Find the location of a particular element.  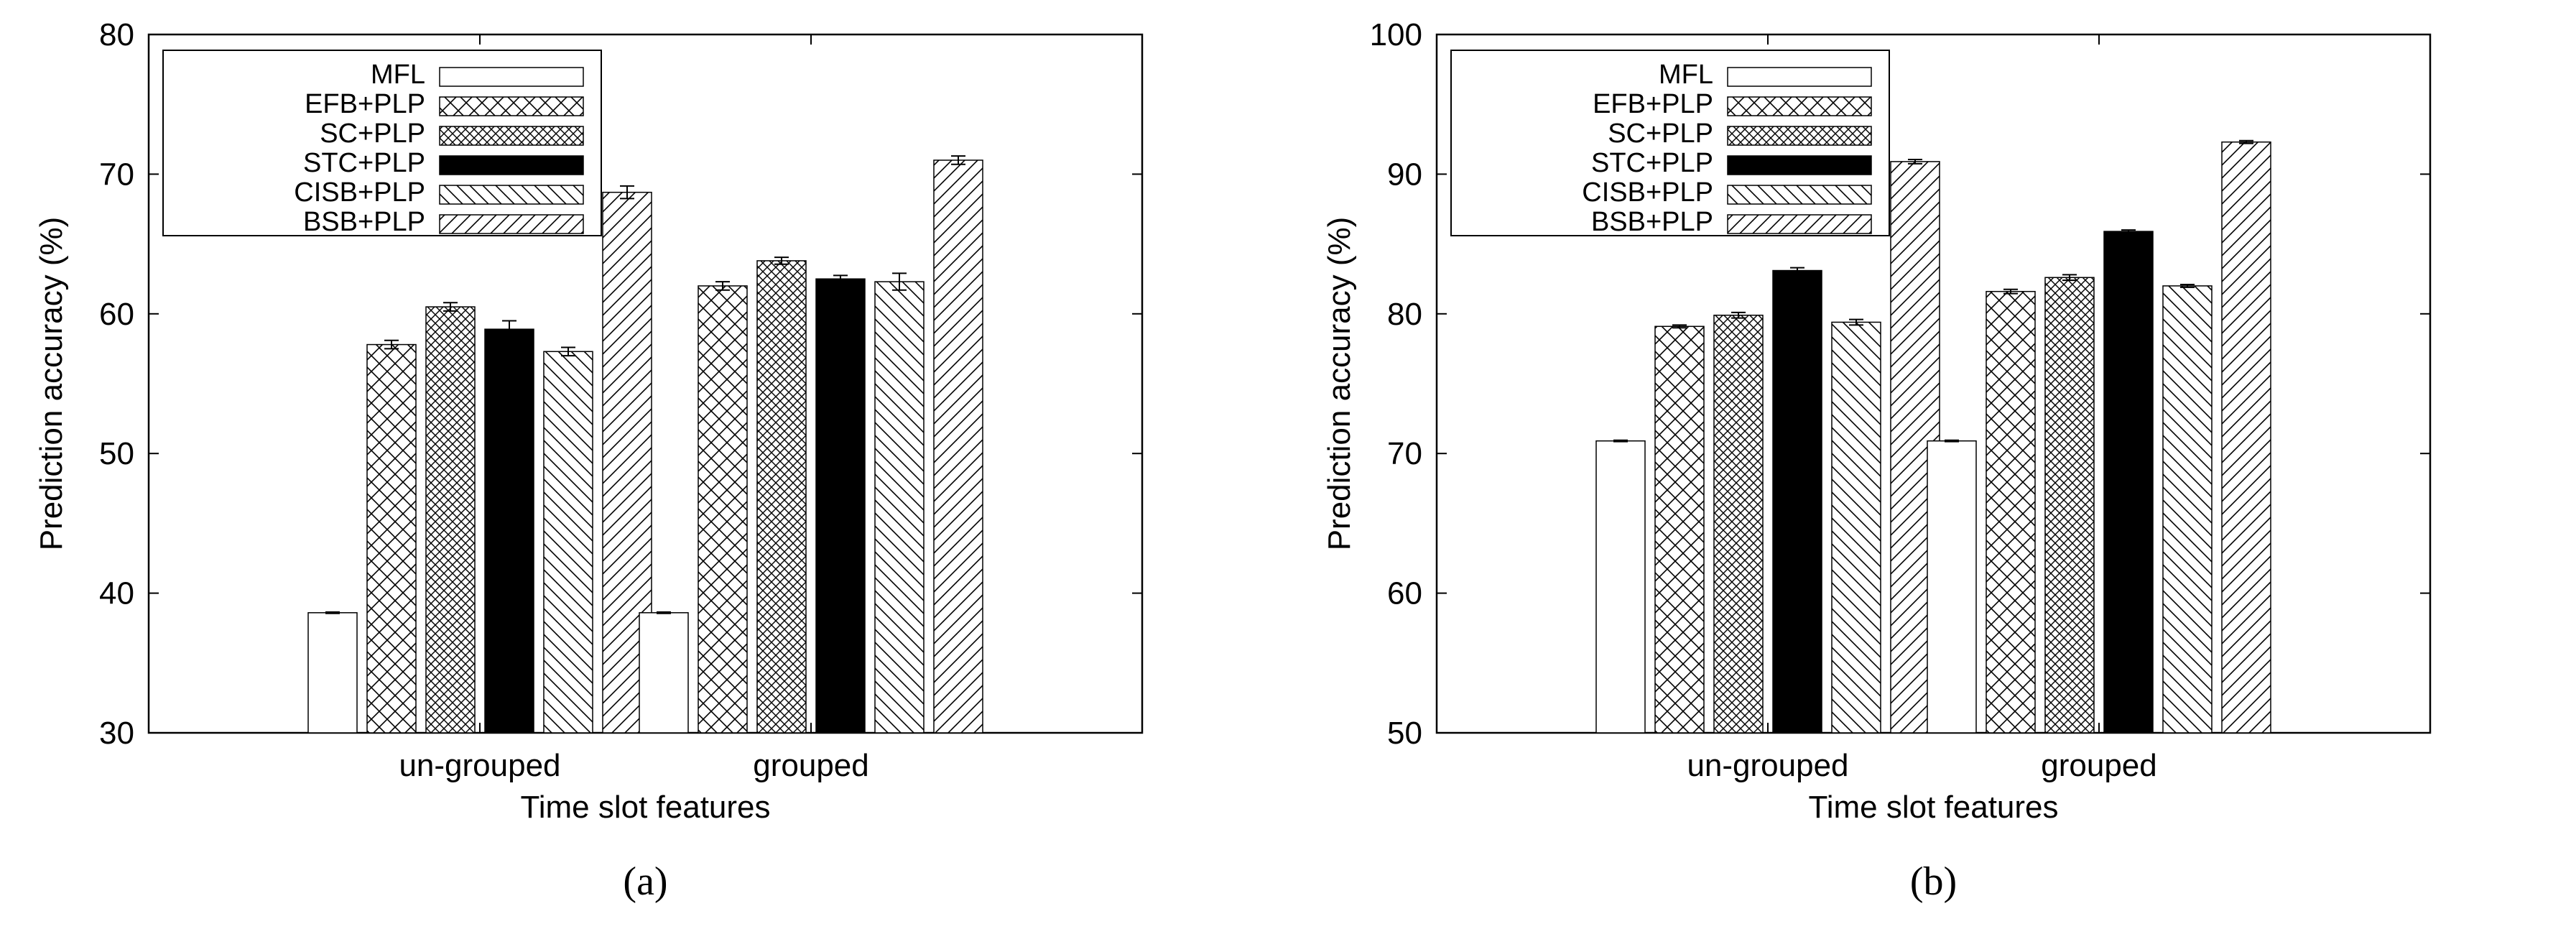

error-bar-cisb-plp-un-grouped is located at coordinates (568, 351).